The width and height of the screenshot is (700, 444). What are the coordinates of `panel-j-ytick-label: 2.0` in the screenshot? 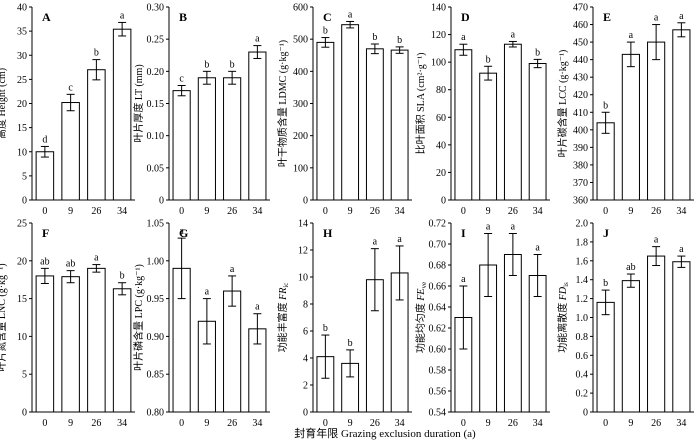 It's located at (582, 224).